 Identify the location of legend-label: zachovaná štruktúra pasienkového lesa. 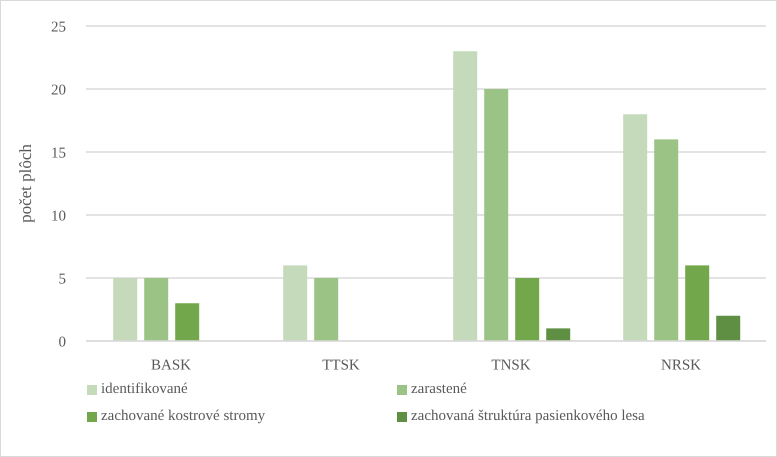
(528, 416).